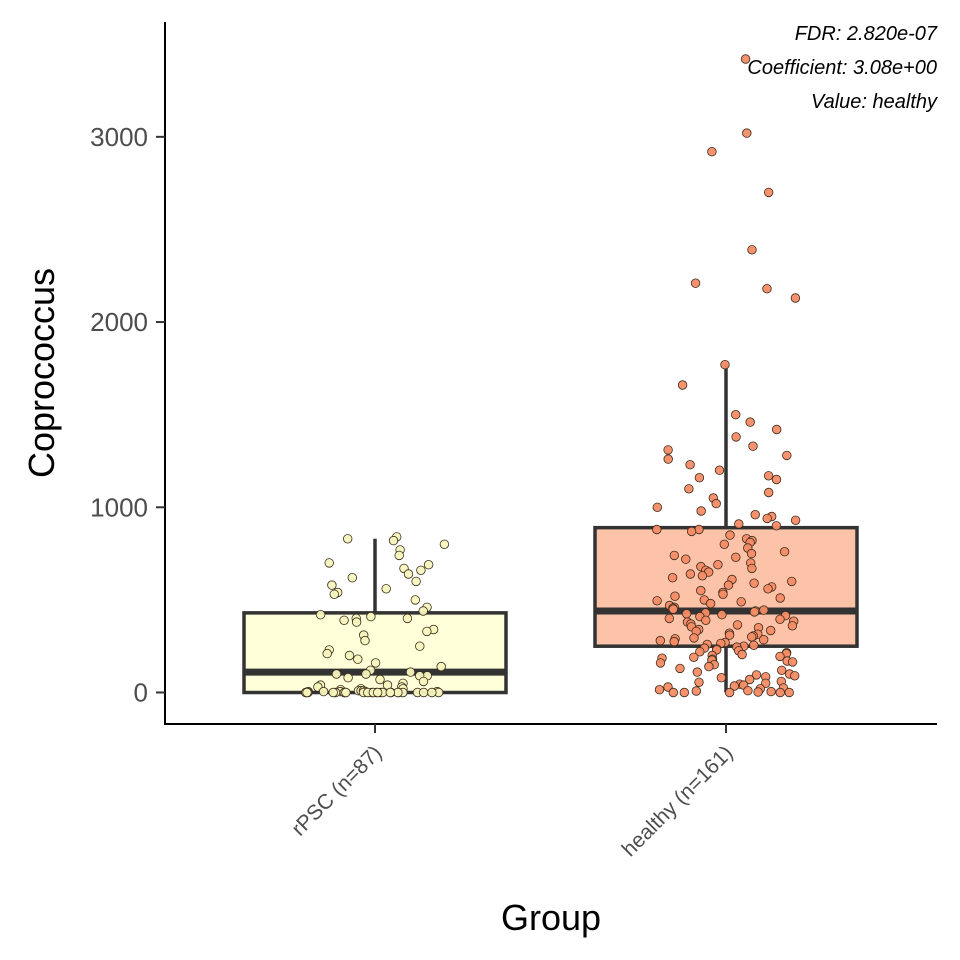 The height and width of the screenshot is (960, 960). What do you see at coordinates (119, 137) in the screenshot?
I see `y-tick-label: 3000` at bounding box center [119, 137].